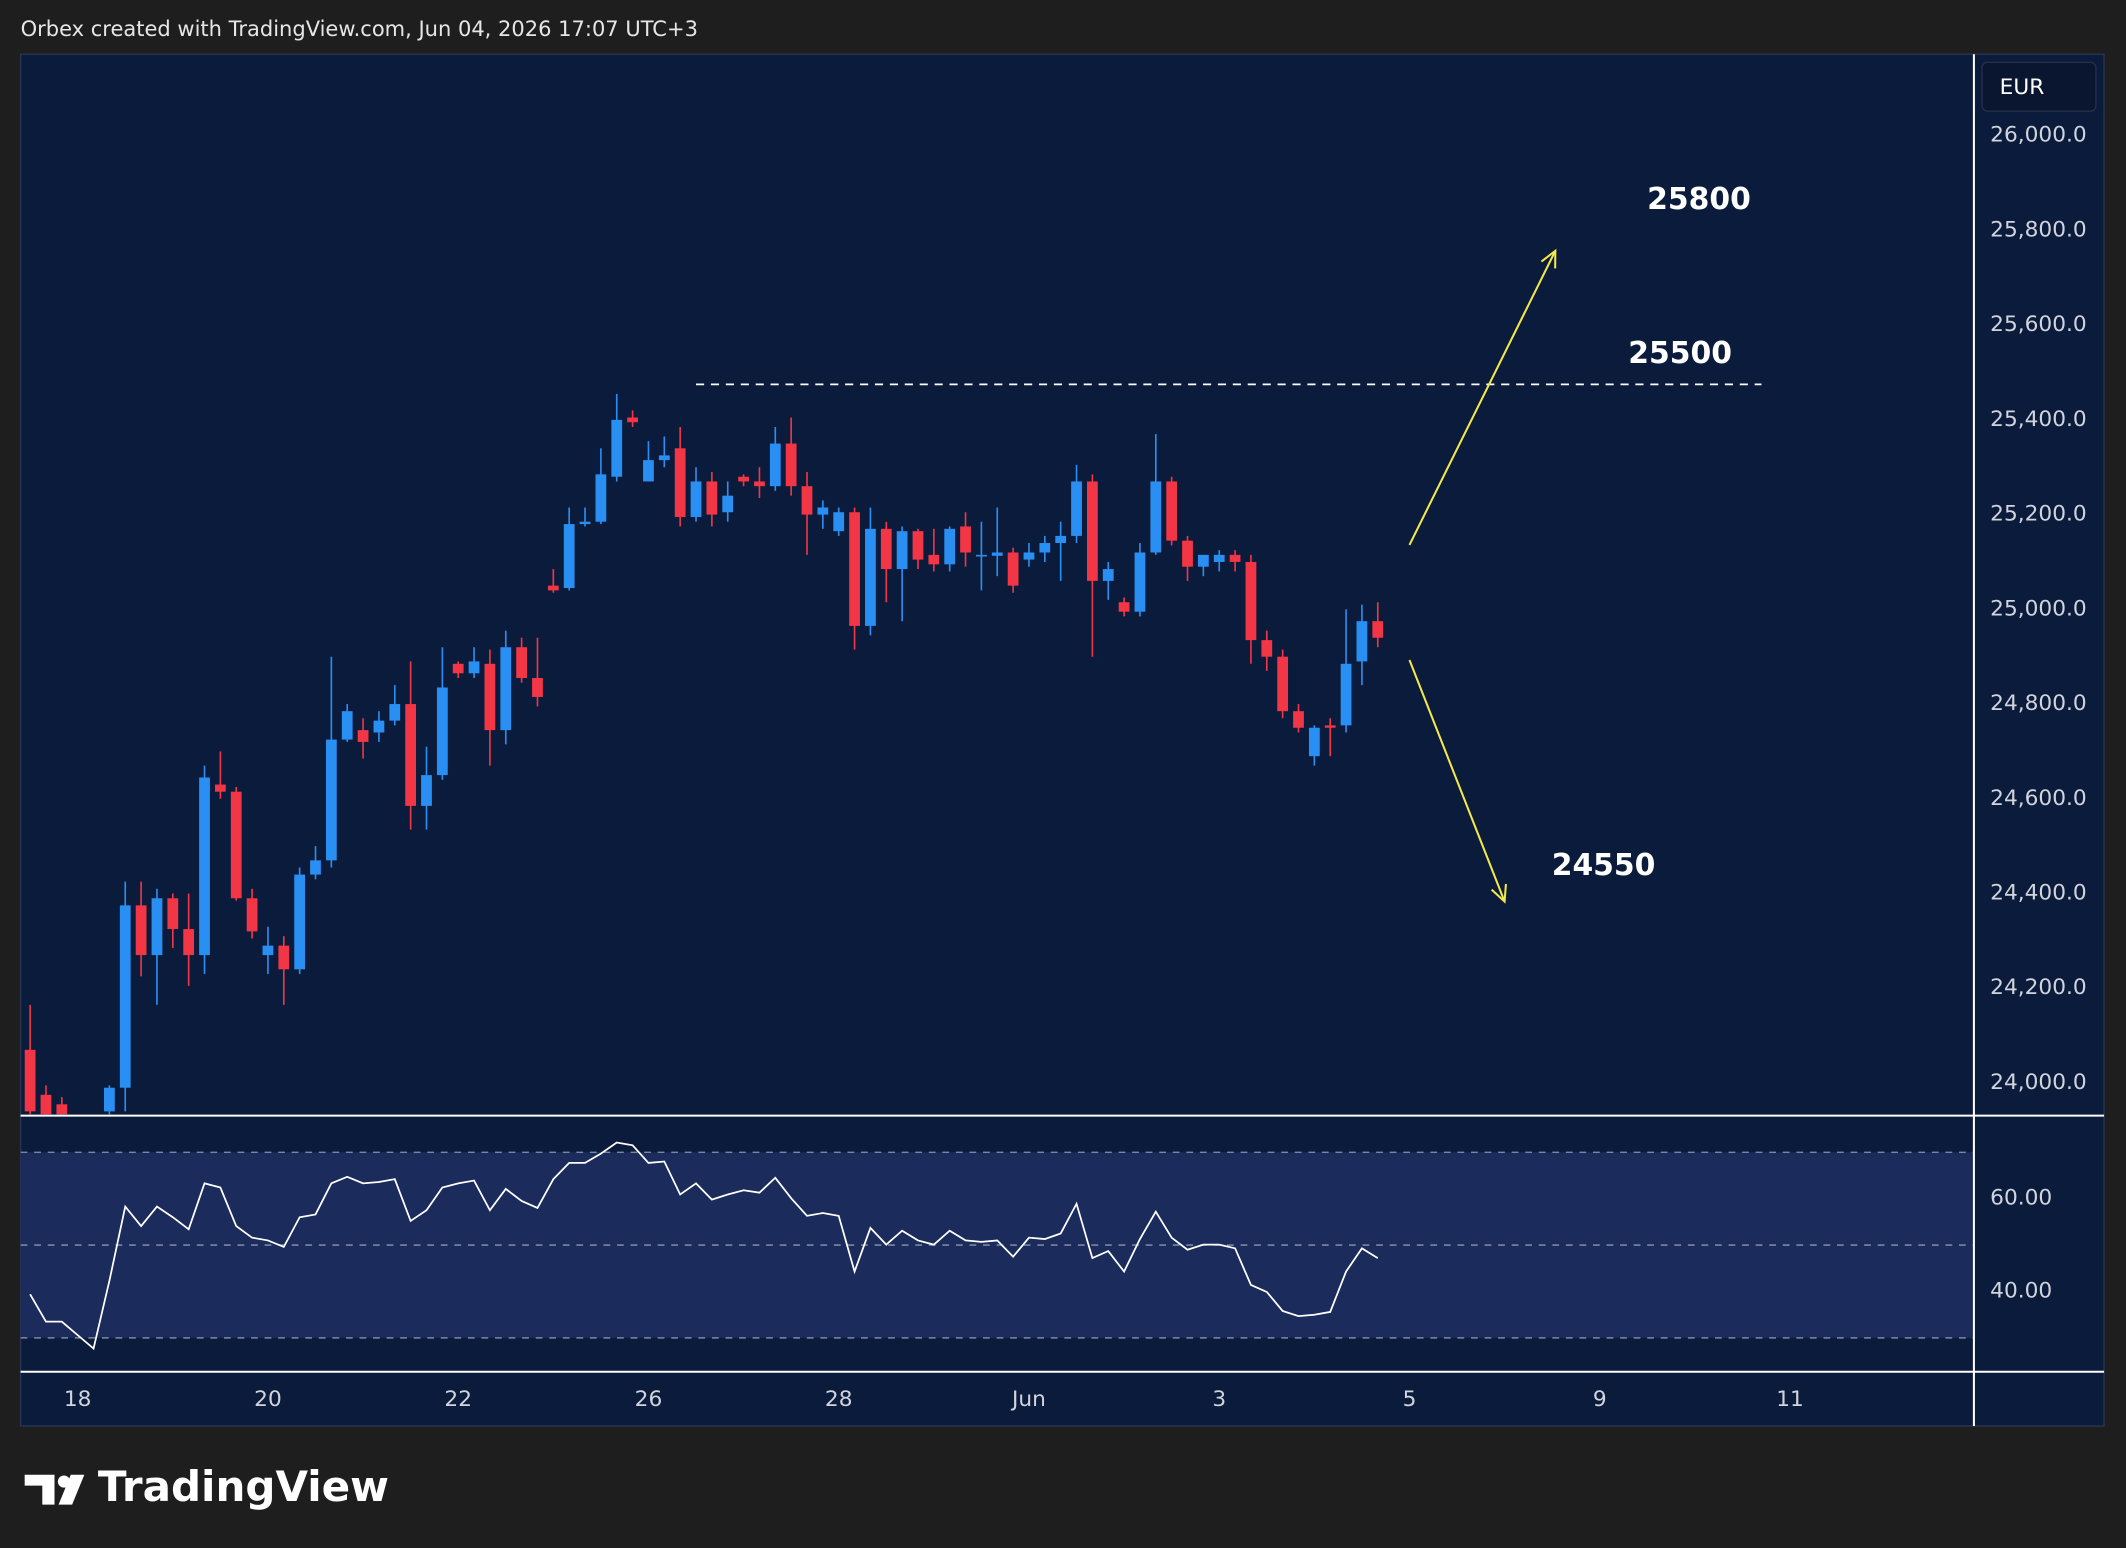 The image size is (2126, 1548). I want to click on logo-shape, so click(39, 1489).